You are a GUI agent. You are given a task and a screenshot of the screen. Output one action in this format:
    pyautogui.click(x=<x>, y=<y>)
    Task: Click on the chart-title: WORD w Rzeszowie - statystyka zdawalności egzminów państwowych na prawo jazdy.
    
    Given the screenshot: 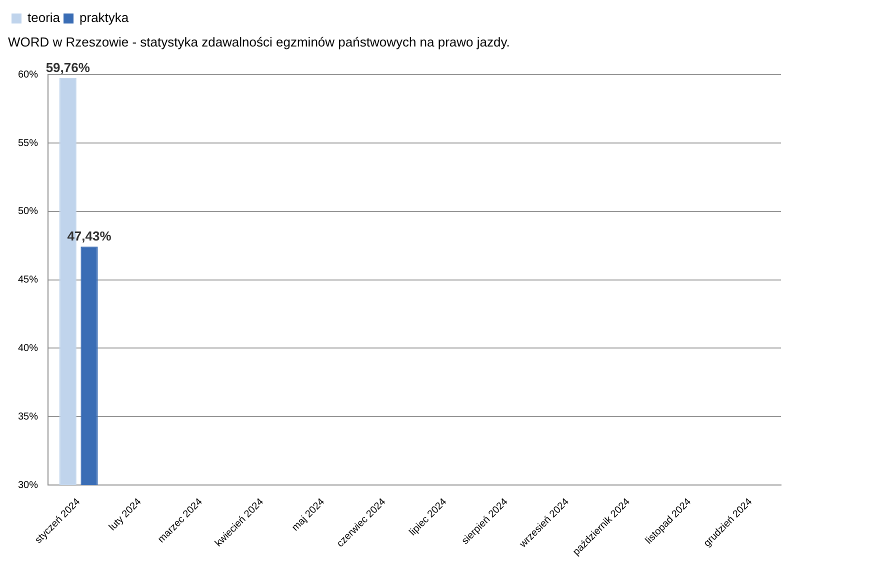 What is the action you would take?
    pyautogui.click(x=259, y=42)
    